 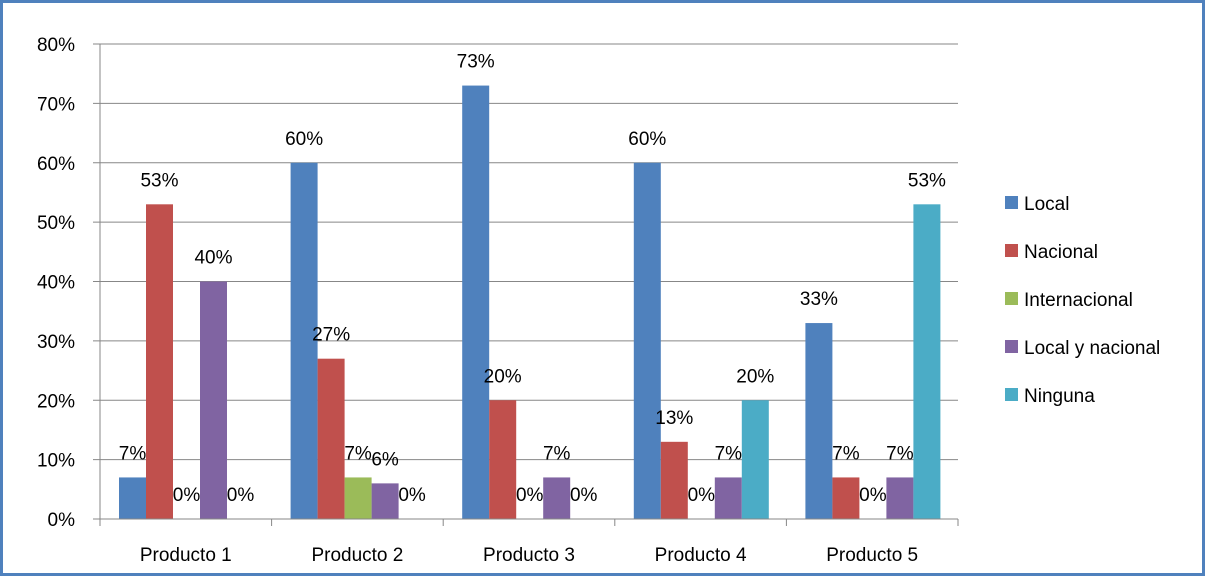 What do you see at coordinates (357, 555) in the screenshot?
I see `x-tick-label: Producto 2` at bounding box center [357, 555].